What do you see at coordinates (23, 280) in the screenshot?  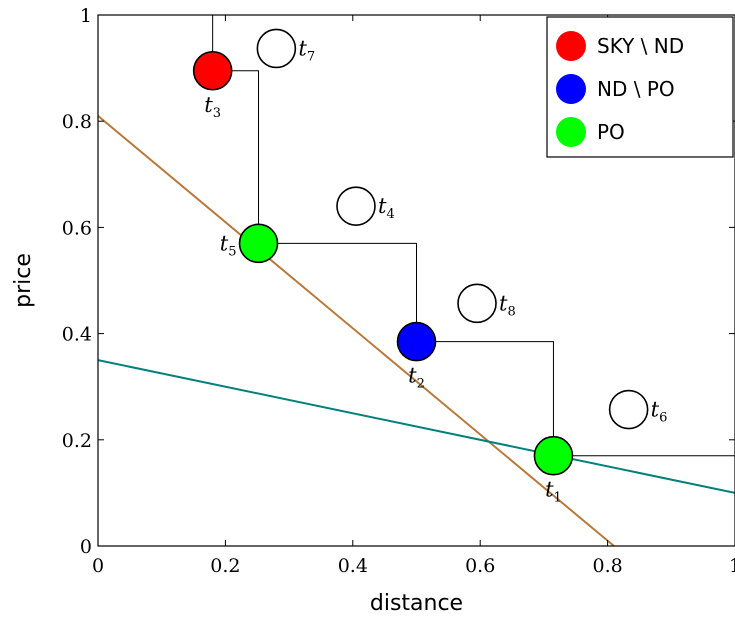 I see `y-axis-title: price` at bounding box center [23, 280].